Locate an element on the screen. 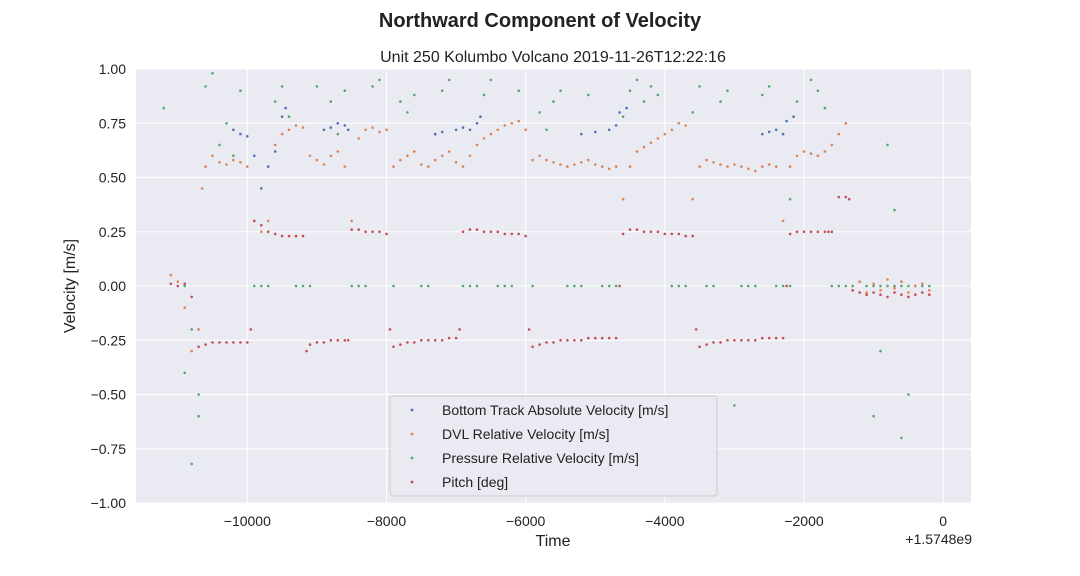 The height and width of the screenshot is (576, 1080). x-tick-label: −10000 is located at coordinates (247, 521).